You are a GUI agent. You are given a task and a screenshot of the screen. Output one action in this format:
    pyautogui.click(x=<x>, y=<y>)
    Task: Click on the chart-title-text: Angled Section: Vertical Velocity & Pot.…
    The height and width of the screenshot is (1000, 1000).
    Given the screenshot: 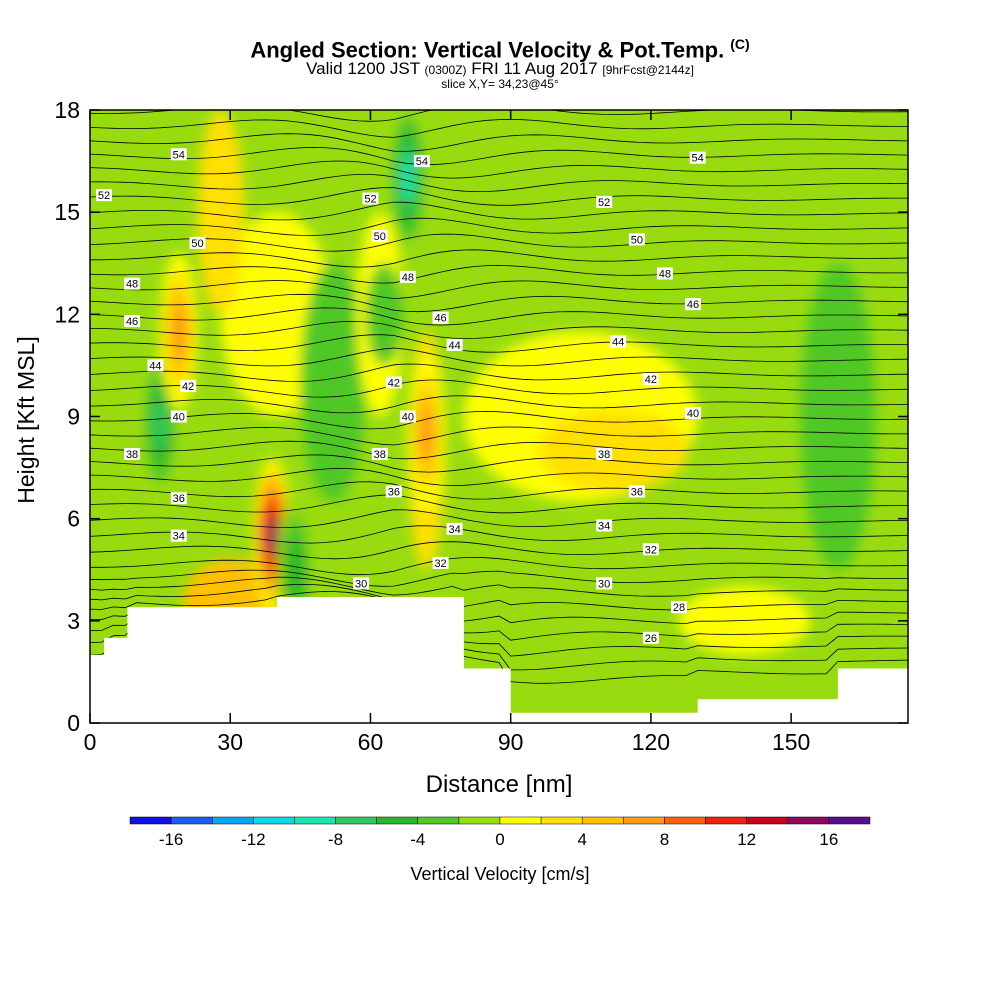 What is the action you would take?
    pyautogui.click(x=487, y=50)
    